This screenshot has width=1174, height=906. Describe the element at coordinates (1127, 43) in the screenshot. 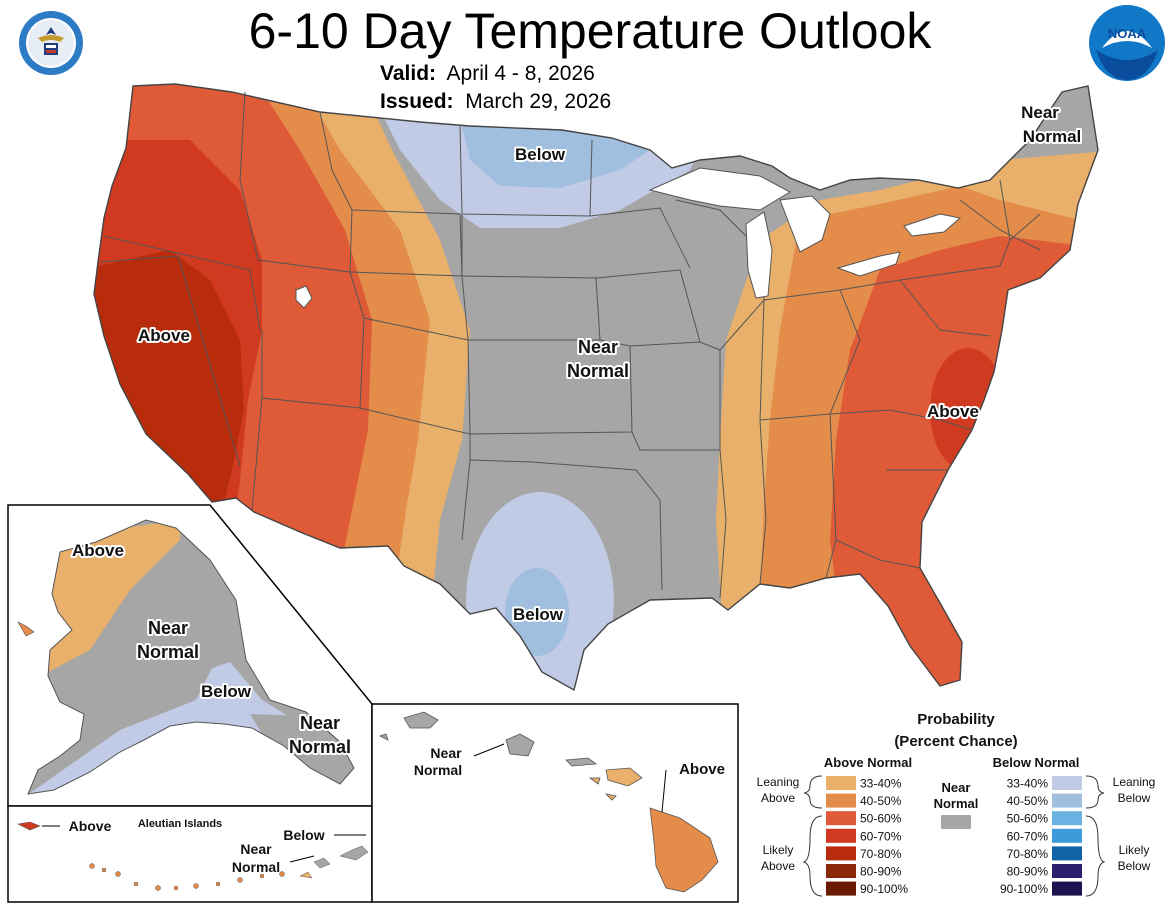

I see `noaa-logo-icon: NOAA` at that location.